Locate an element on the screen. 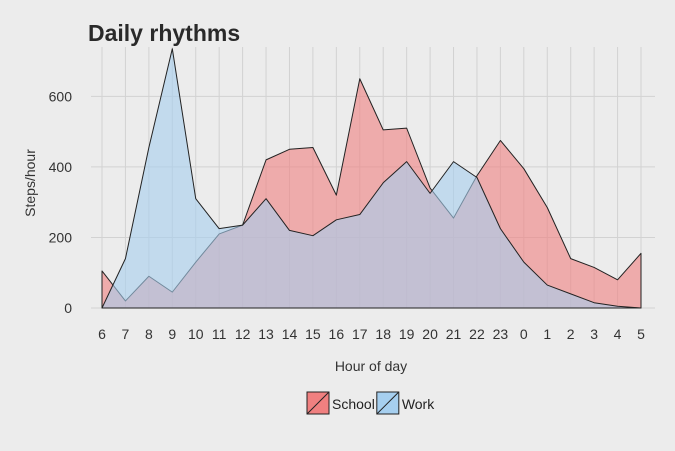 The height and width of the screenshot is (451, 675). x-tick-label: 11 is located at coordinates (219, 334).